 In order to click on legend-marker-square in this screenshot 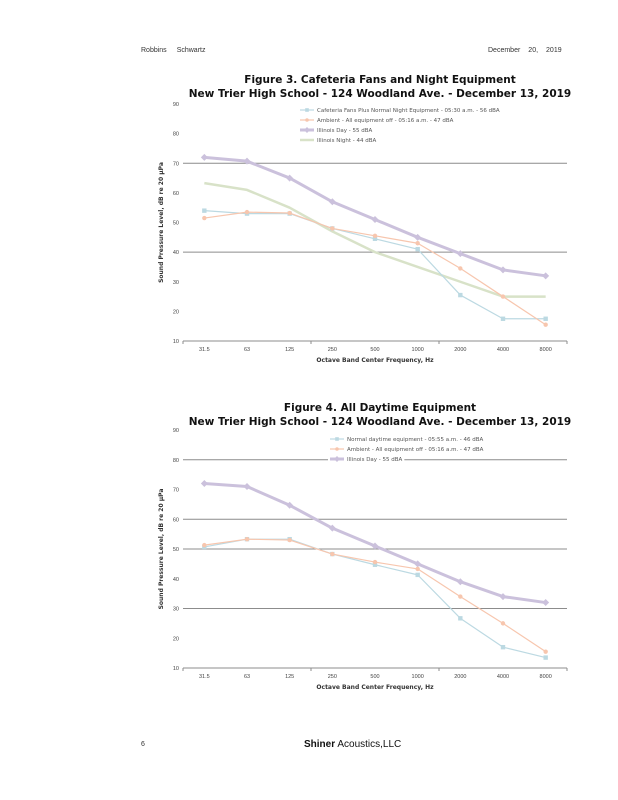, I will do `click(307, 110)`.